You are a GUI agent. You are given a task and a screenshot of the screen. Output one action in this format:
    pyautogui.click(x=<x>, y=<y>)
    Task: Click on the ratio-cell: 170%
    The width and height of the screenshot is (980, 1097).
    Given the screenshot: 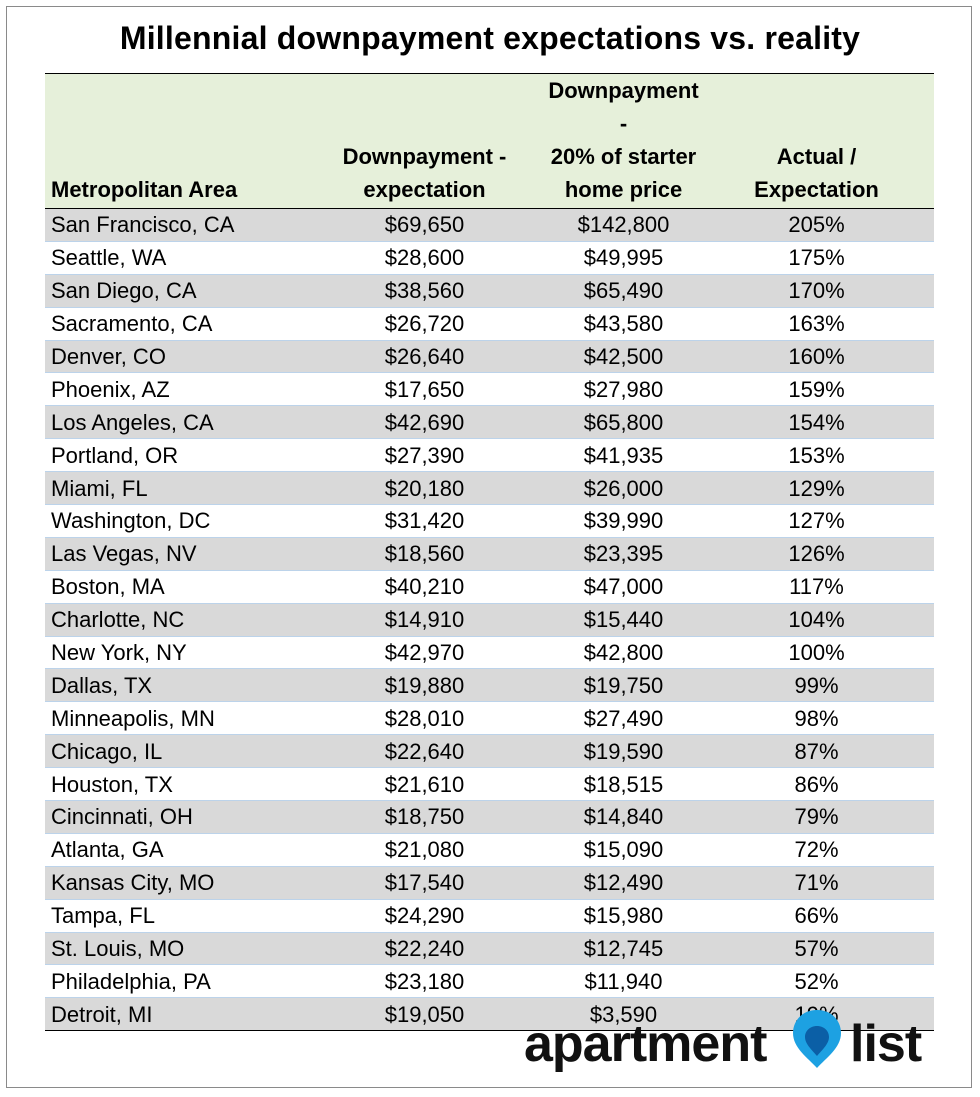 What is the action you would take?
    pyautogui.click(x=816, y=291)
    